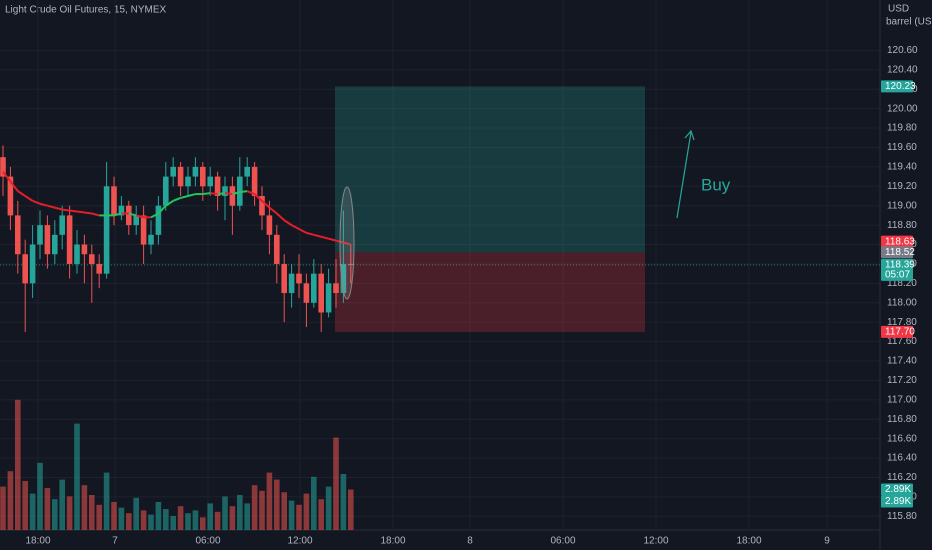 The width and height of the screenshot is (932, 550). What do you see at coordinates (470, 541) in the screenshot?
I see `x-tick-label: 8` at bounding box center [470, 541].